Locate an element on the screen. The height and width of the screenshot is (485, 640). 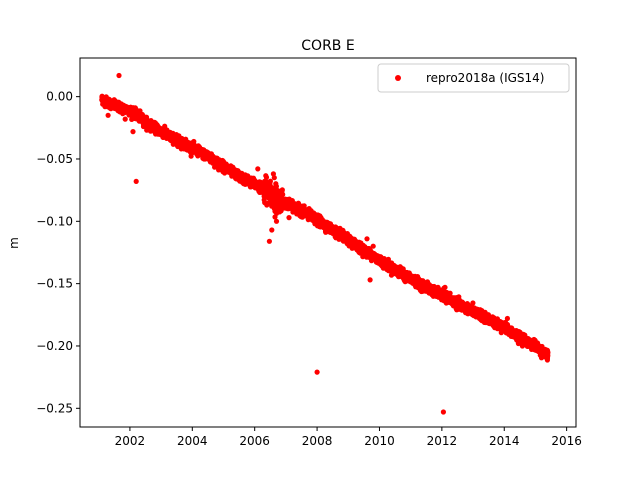
y-axis-label: m is located at coordinates (14, 243).